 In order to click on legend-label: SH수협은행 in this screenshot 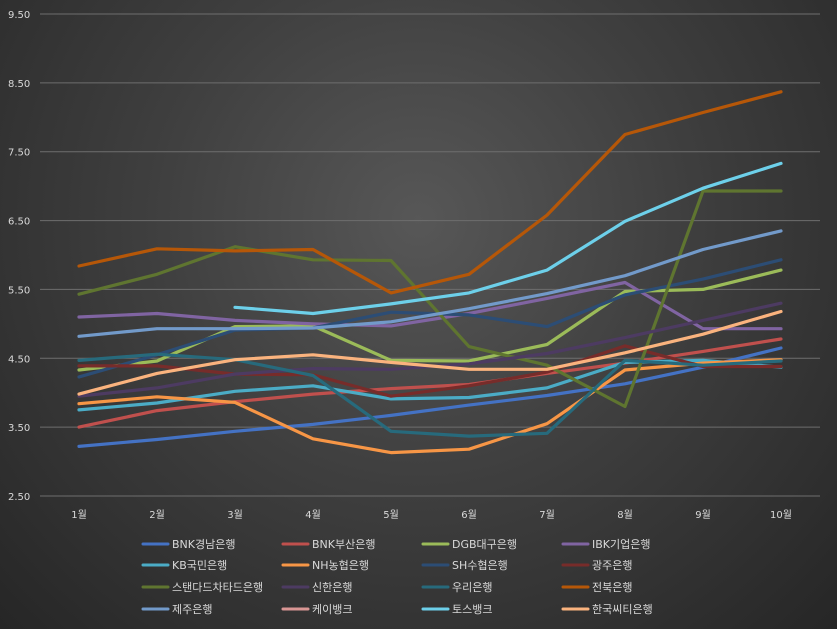, I will do `click(480, 565)`.